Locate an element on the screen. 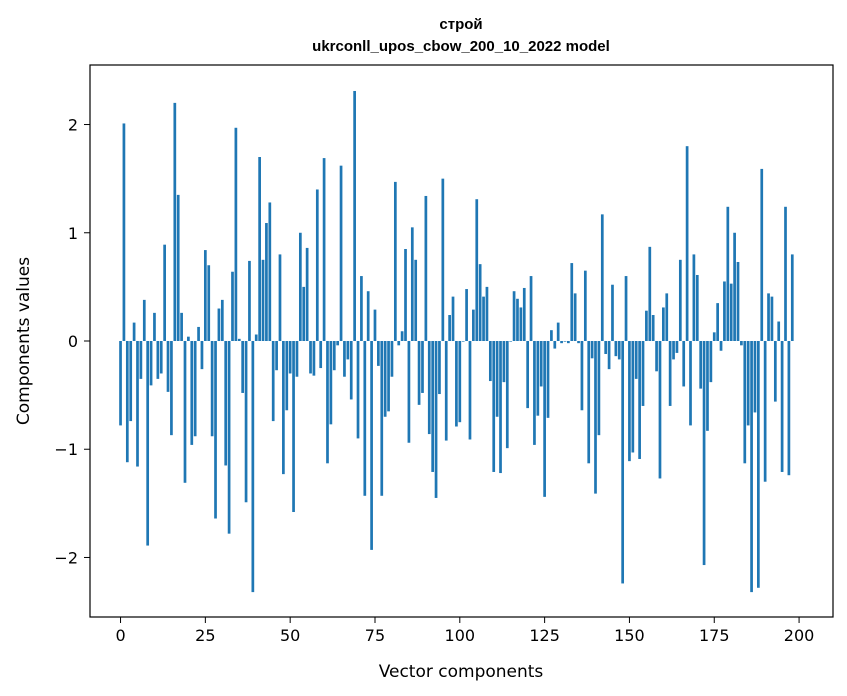 The image size is (847, 696). y-tick-label-1: 1 is located at coordinates (73, 233).